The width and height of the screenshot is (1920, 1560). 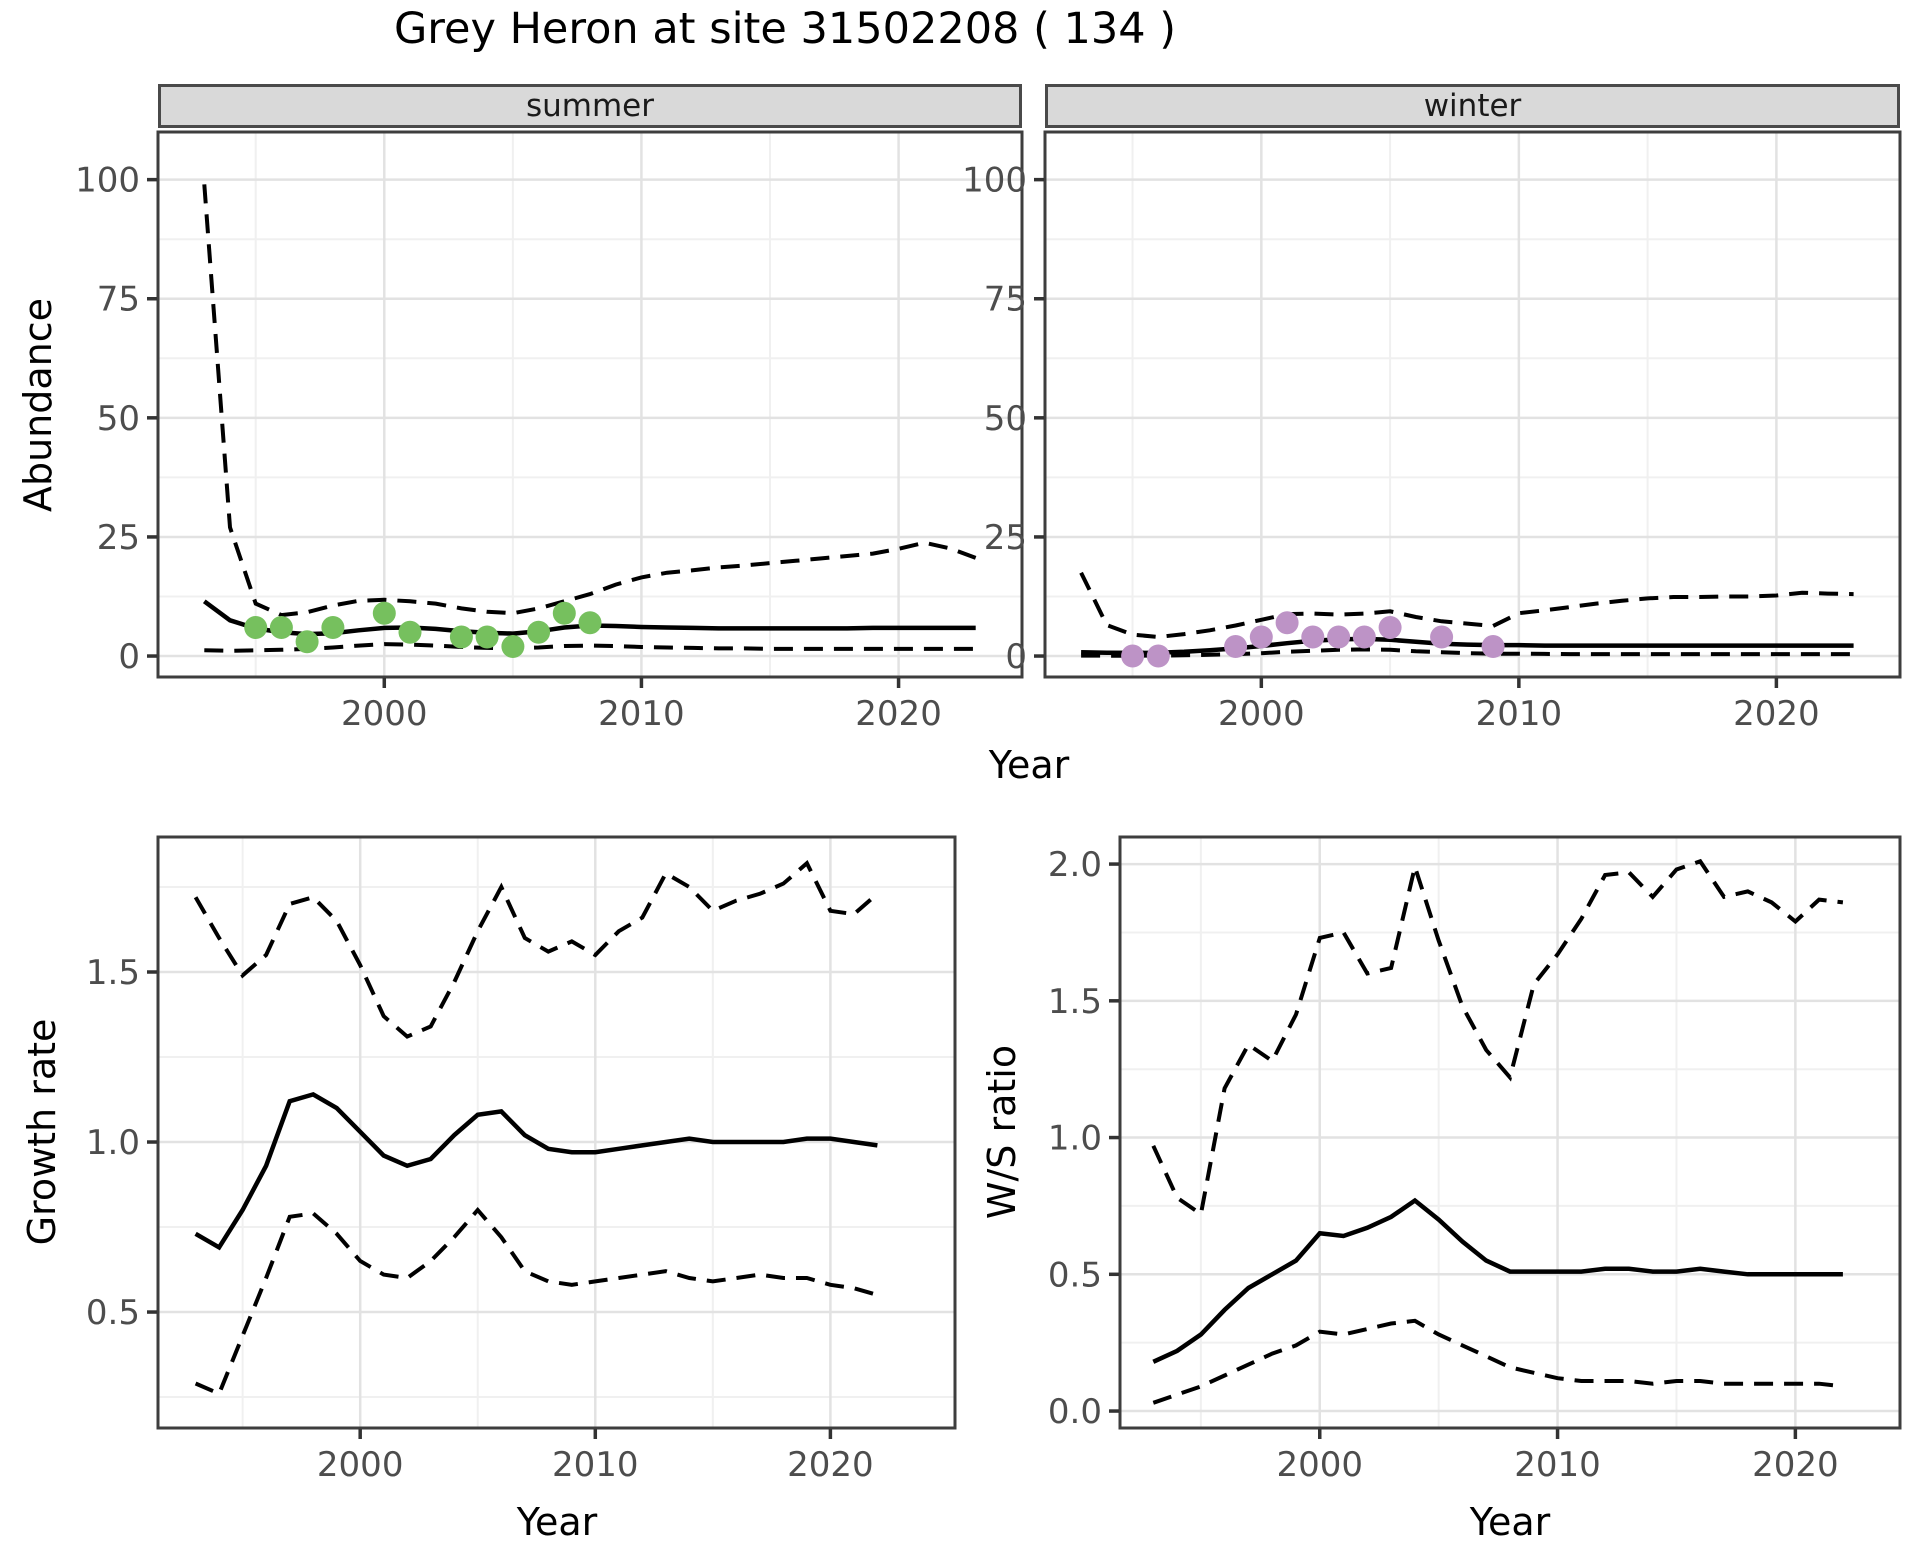 I want to click on y-axis-title-abundance: Abundance, so click(x=38, y=405).